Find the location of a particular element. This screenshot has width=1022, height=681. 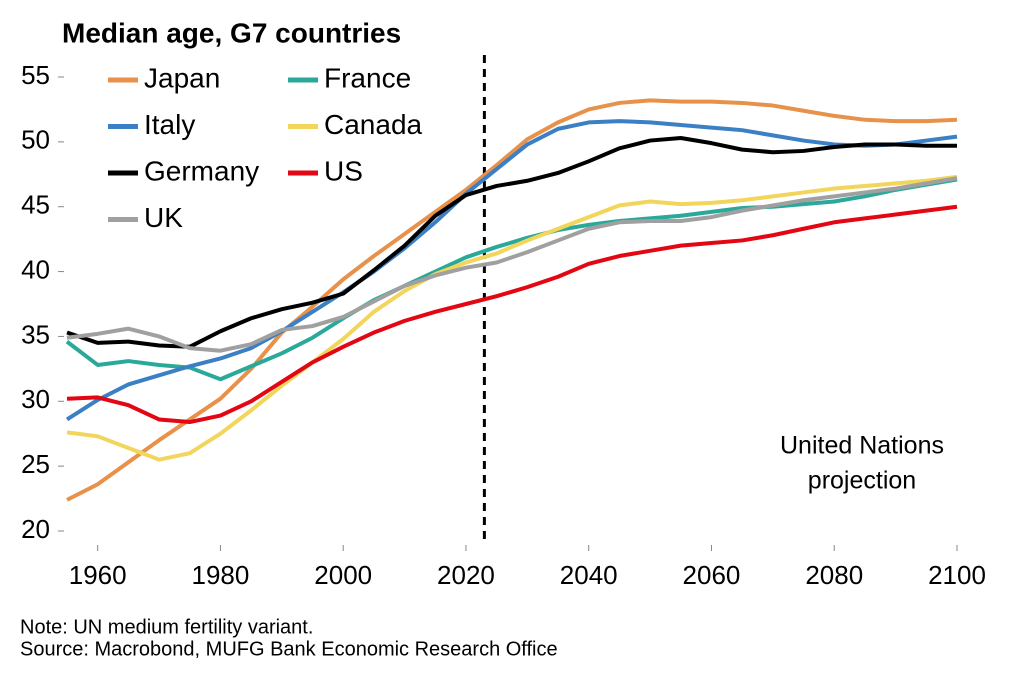

y-tick-label: 55 is located at coordinates (35, 75).